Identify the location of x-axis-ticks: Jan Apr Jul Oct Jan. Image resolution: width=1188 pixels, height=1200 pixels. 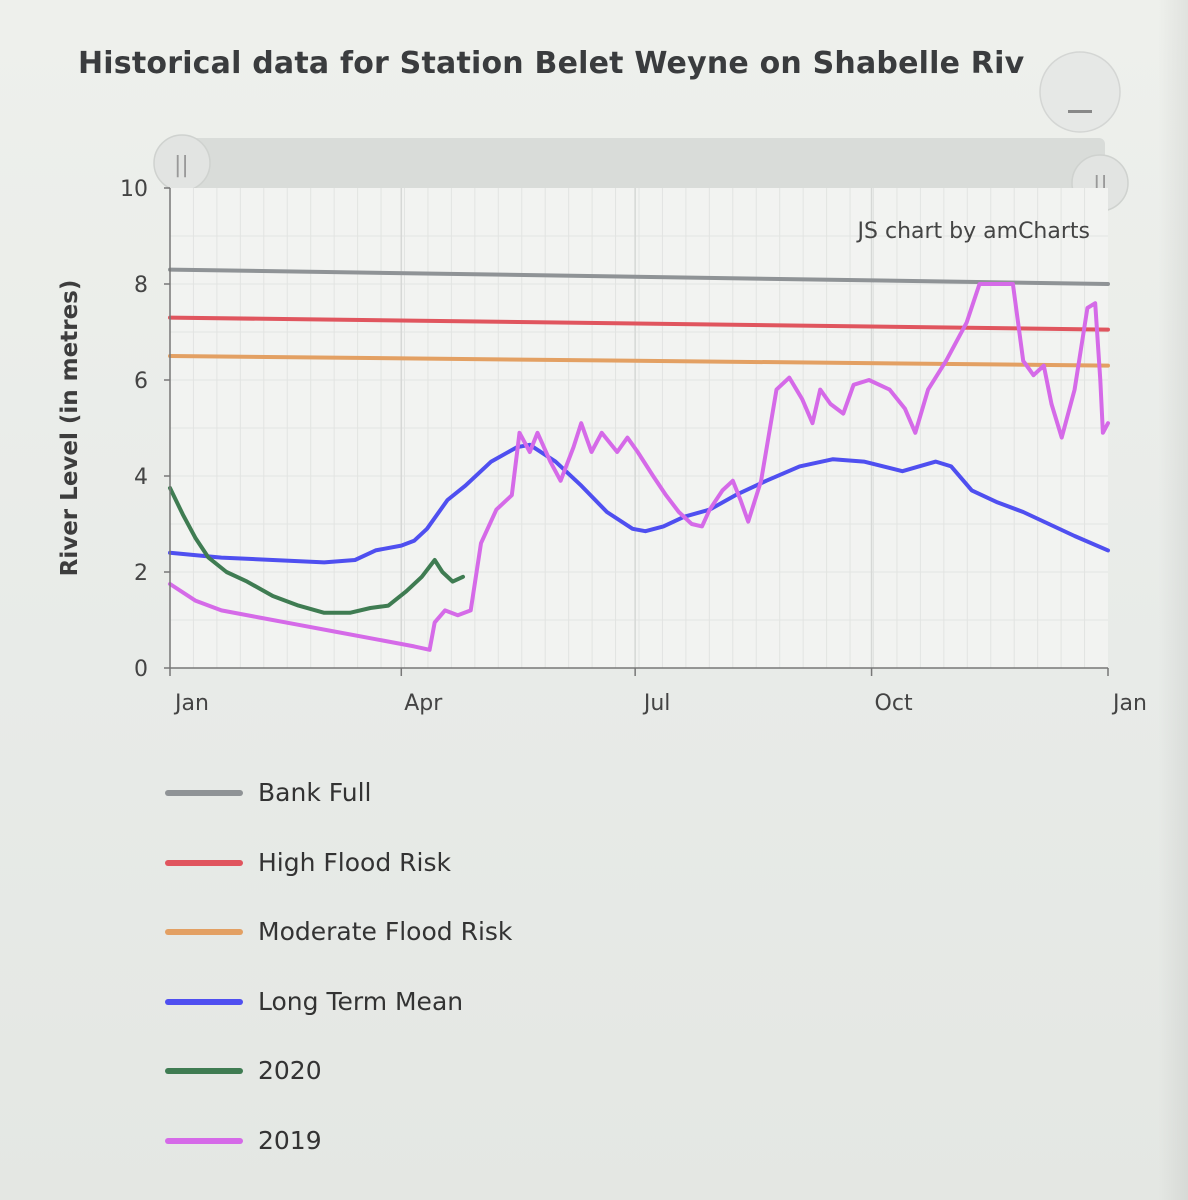
(658, 692).